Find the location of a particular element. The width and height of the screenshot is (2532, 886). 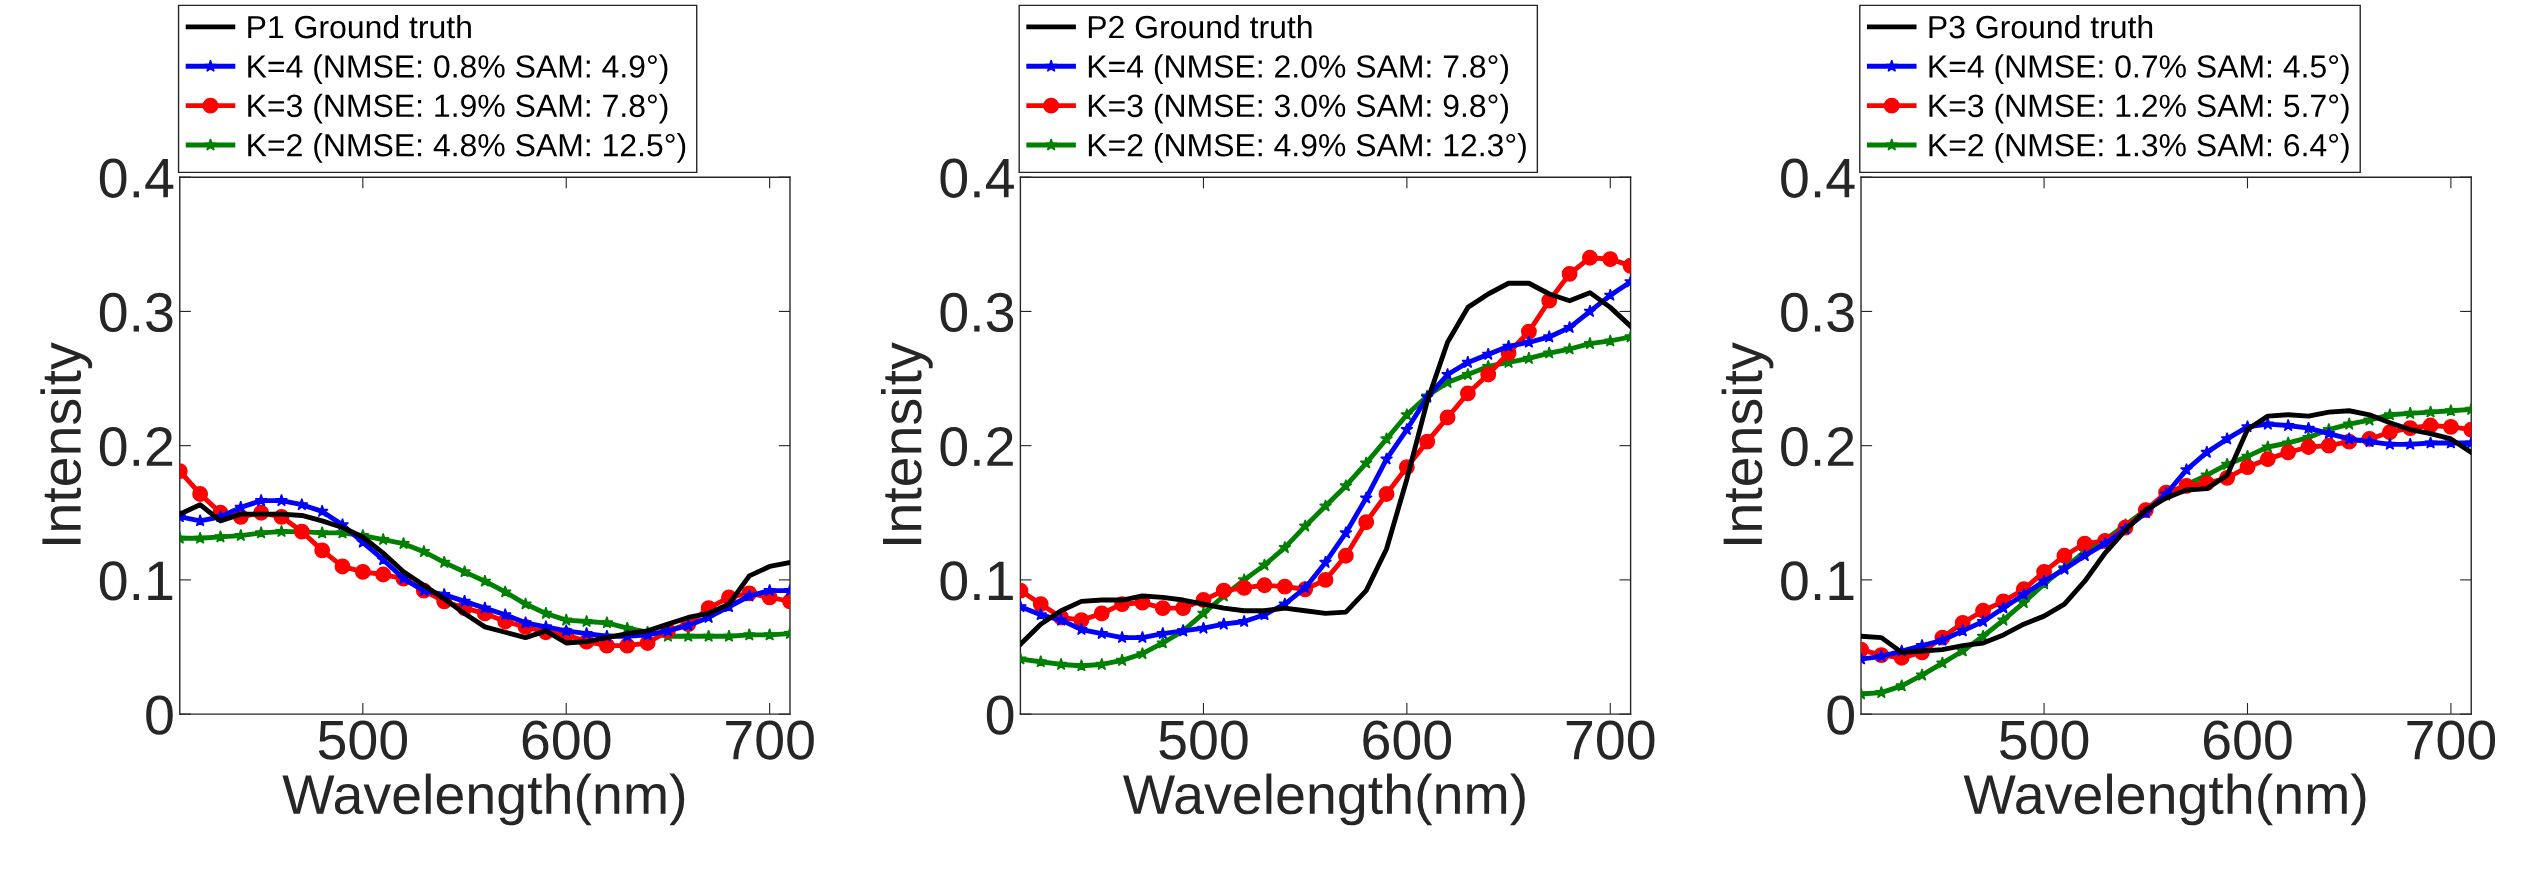

legend-label: P2 Ground truth is located at coordinates (1200, 26).